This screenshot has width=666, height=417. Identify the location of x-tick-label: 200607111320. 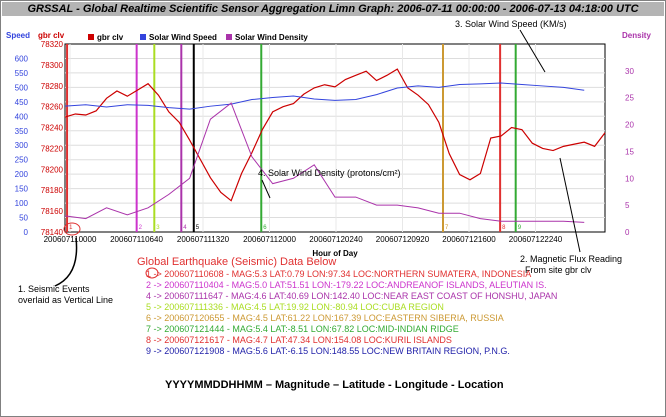
(203, 239).